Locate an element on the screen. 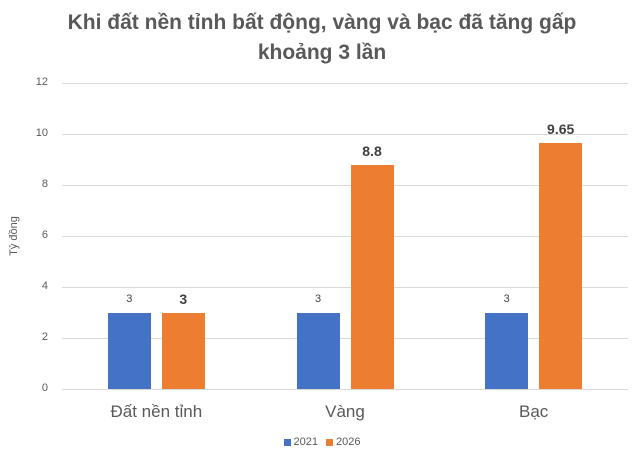  legend: 2021 2026 is located at coordinates (322, 442).